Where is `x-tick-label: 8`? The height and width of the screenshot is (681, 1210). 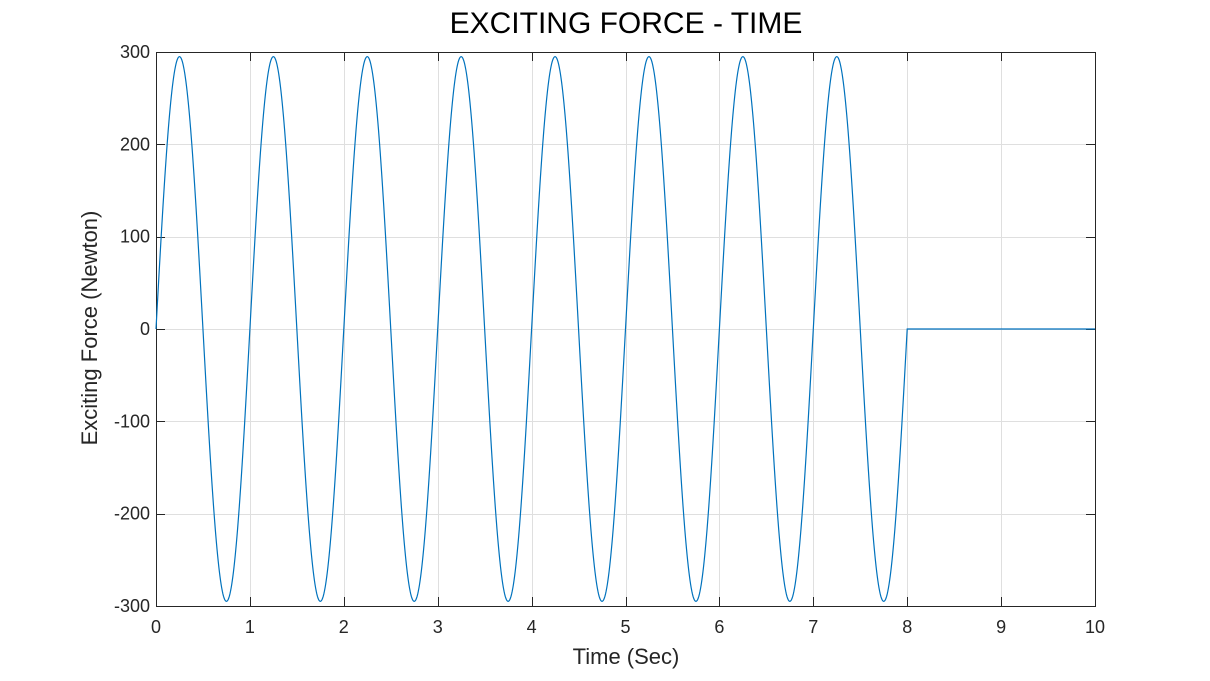
x-tick-label: 8 is located at coordinates (907, 627).